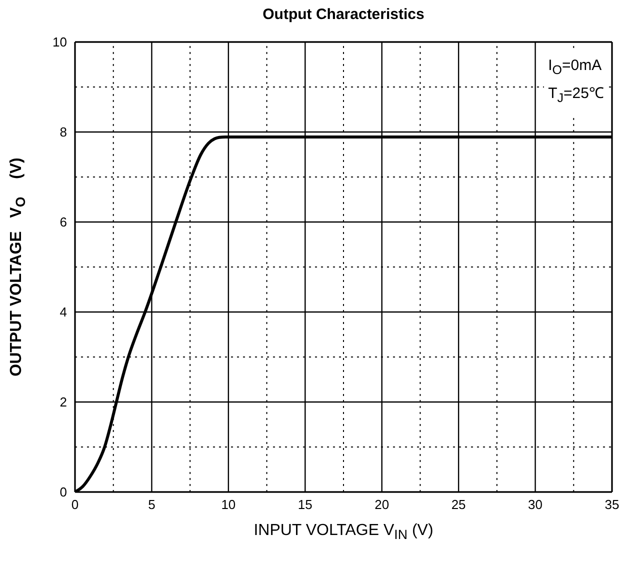  Describe the element at coordinates (152, 504) in the screenshot. I see `x-tick-label: 5` at that location.